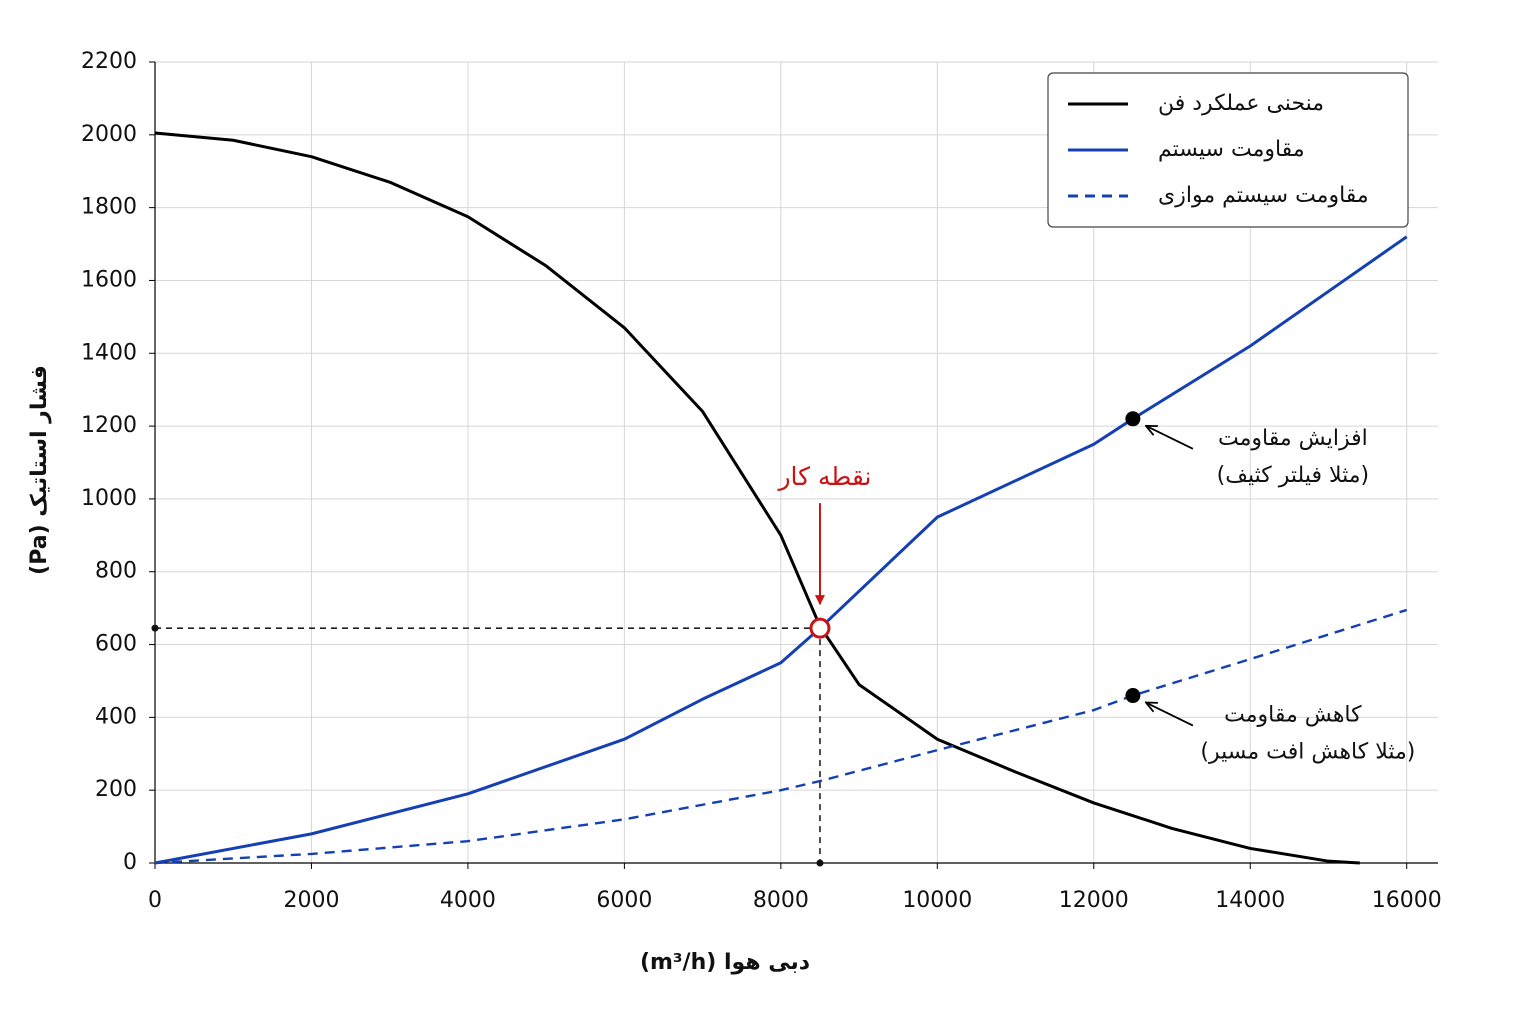  What do you see at coordinates (109, 207) in the screenshot?
I see `y-tick-label: 1800` at bounding box center [109, 207].